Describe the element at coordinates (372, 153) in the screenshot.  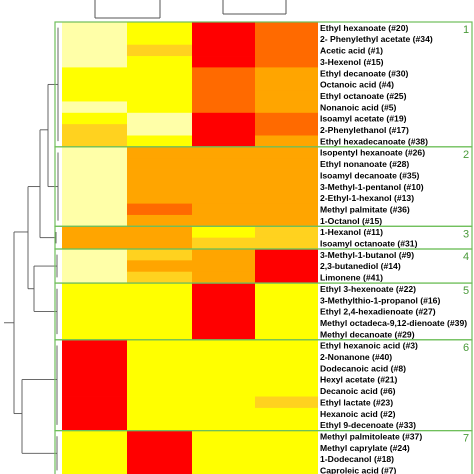
I see `row-label: Isopentyl hexanoate (#26)` at that location.